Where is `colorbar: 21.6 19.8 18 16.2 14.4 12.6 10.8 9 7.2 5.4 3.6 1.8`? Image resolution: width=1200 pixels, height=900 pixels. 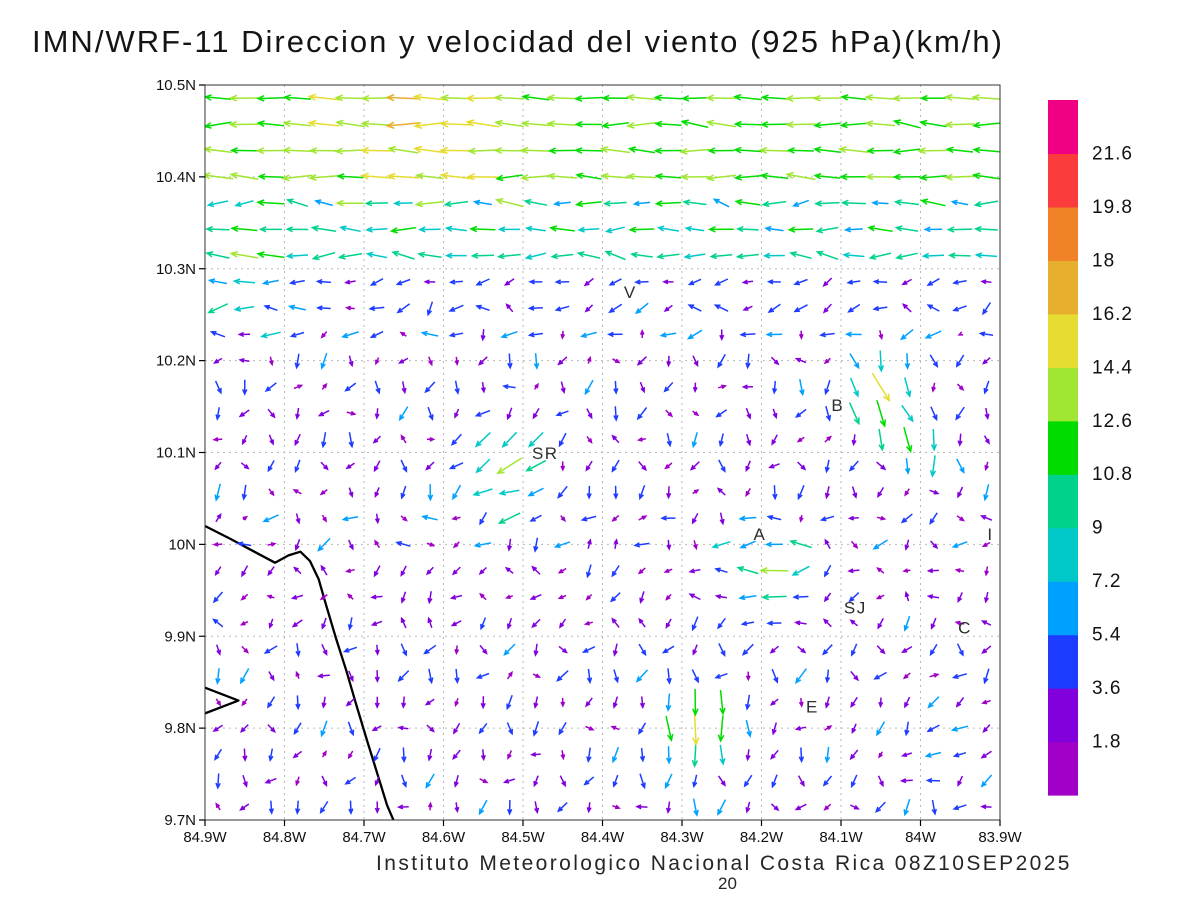 colorbar: 21.6 19.8 18 16.2 14.4 12.6 10.8 9 7.2 5.4 3.6 1.8 is located at coordinates (1090, 448).